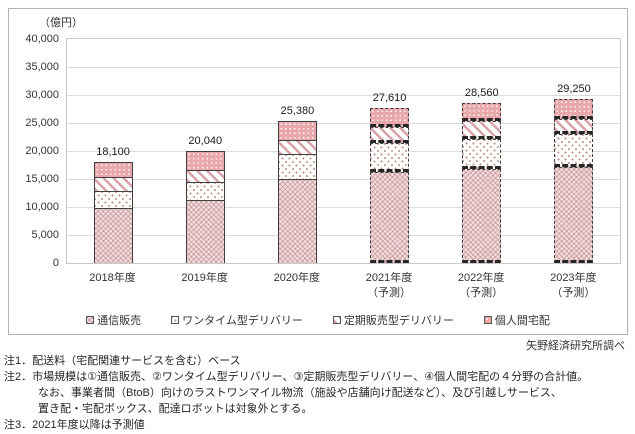 This screenshot has height=434, width=635. What do you see at coordinates (318, 320) in the screenshot?
I see `legend: 通信販売 ワンタイム型デリバリー 定期販売型デリバリー 個人間宅配` at bounding box center [318, 320].